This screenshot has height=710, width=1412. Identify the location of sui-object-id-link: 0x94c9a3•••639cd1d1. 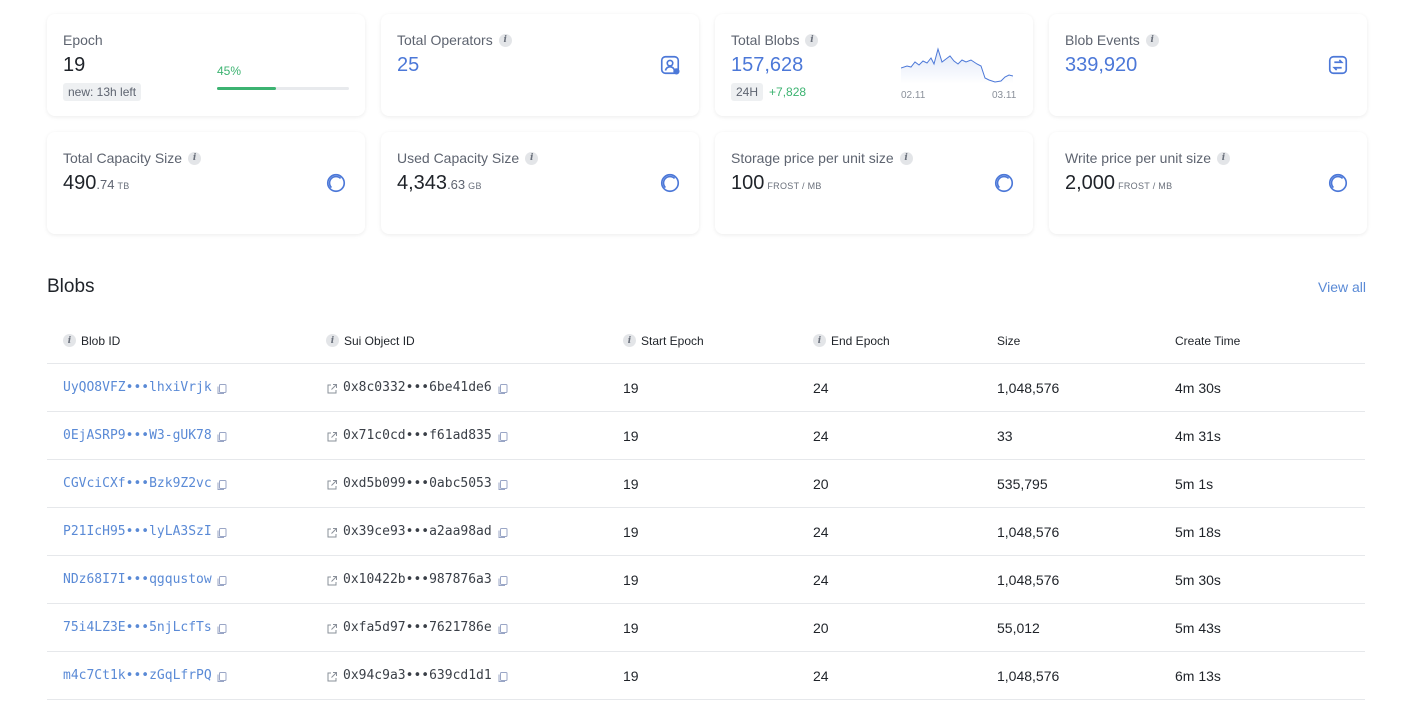
(417, 675).